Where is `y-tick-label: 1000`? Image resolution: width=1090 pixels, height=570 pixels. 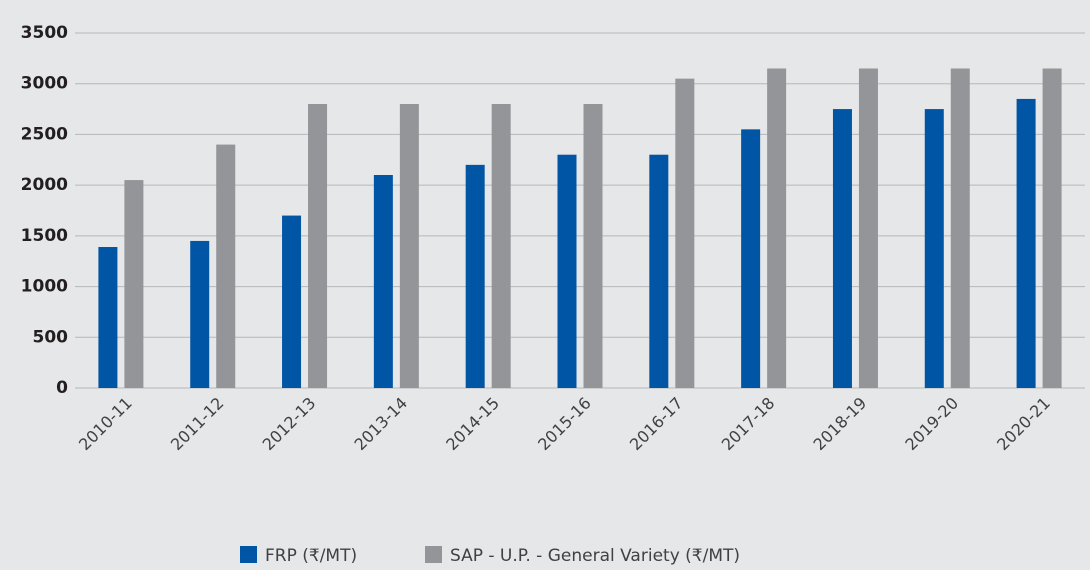 y-tick-label: 1000 is located at coordinates (44, 287).